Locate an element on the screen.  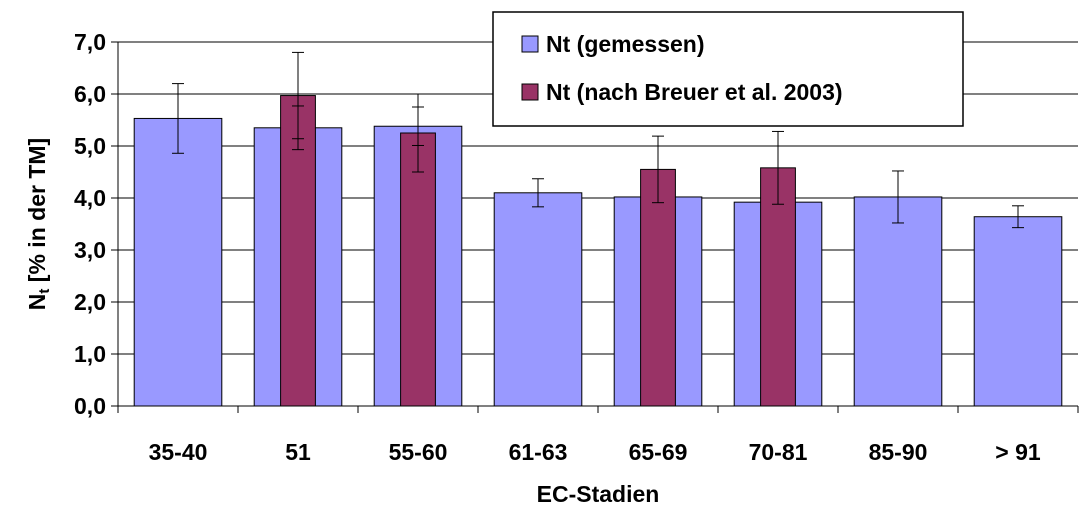
legend-label-measured: Nt (gemessen) is located at coordinates (625, 44).